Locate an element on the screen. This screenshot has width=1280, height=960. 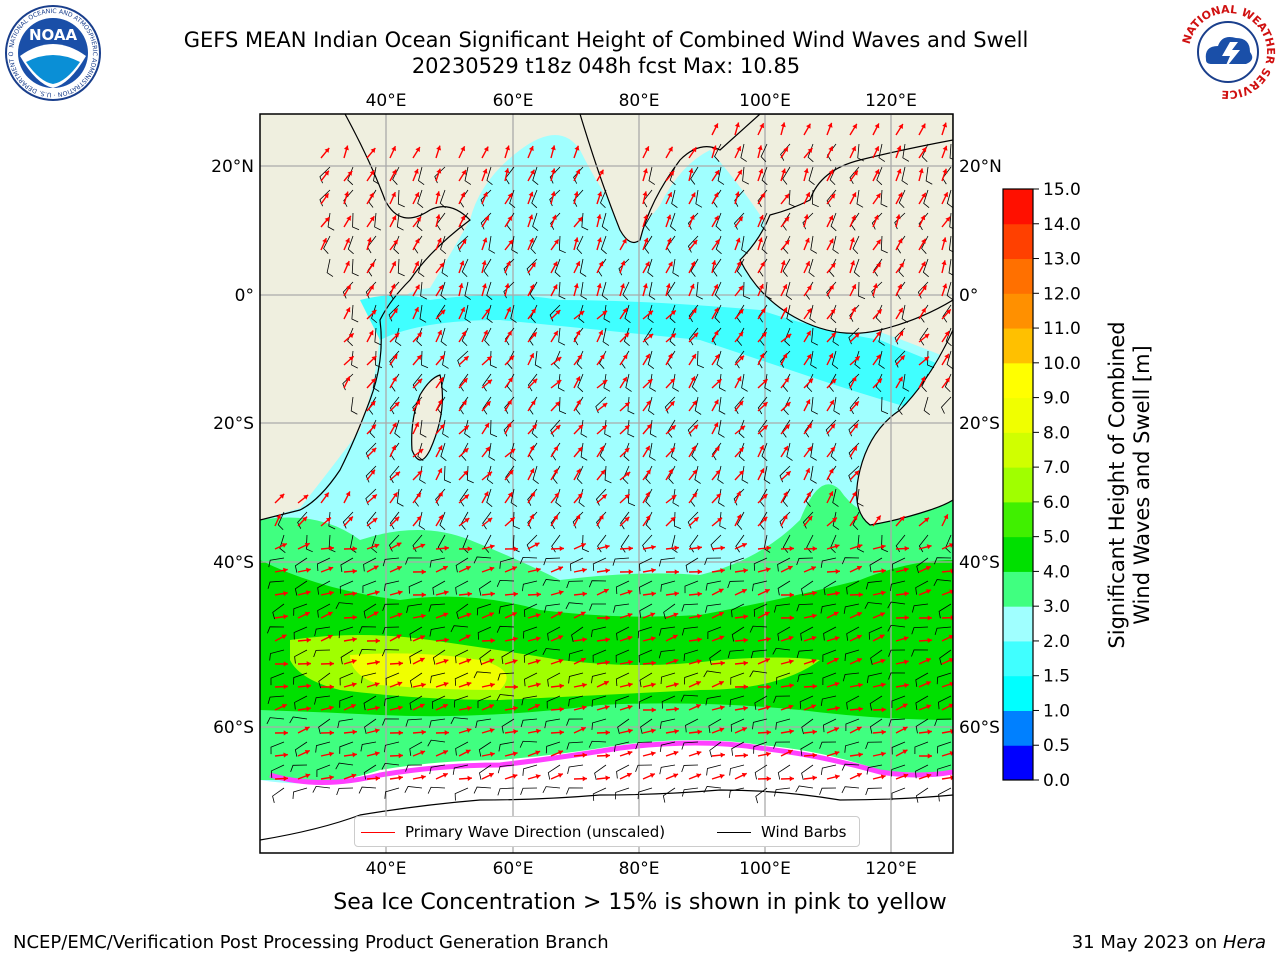
colorbar-tick-label: 9.0 is located at coordinates (1056, 399).